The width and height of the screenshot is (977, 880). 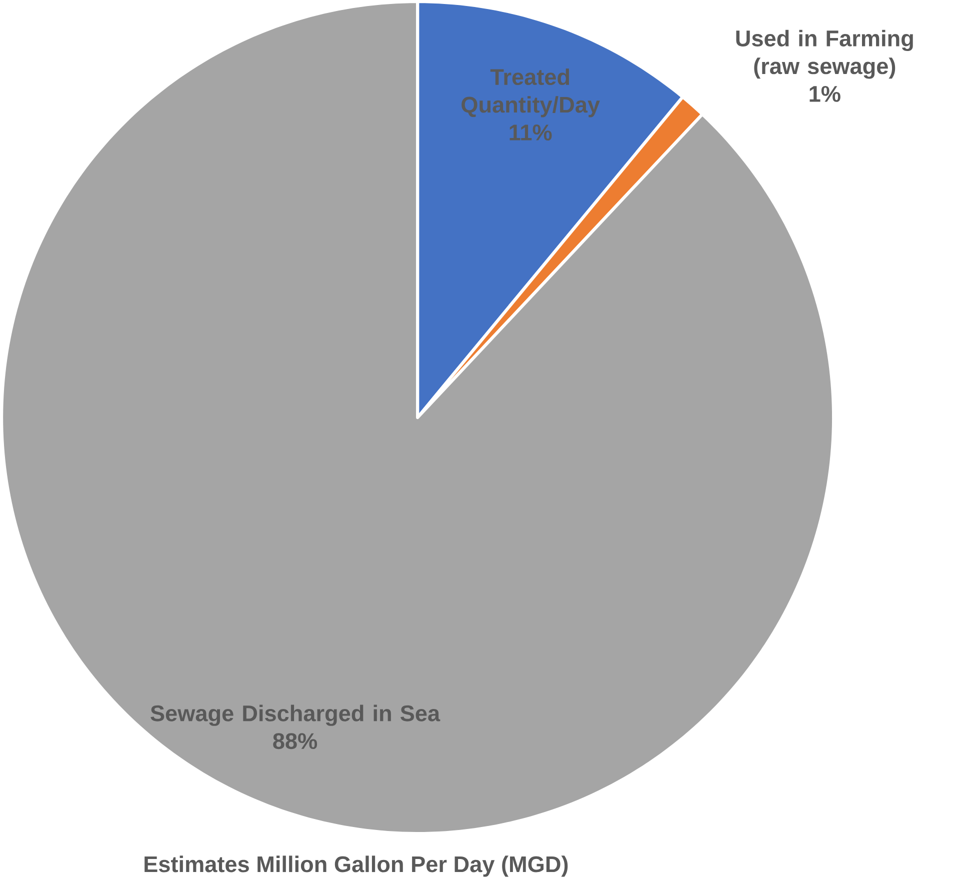 What do you see at coordinates (295, 715) in the screenshot?
I see `slice-label: Sewage Discharged in Sea` at bounding box center [295, 715].